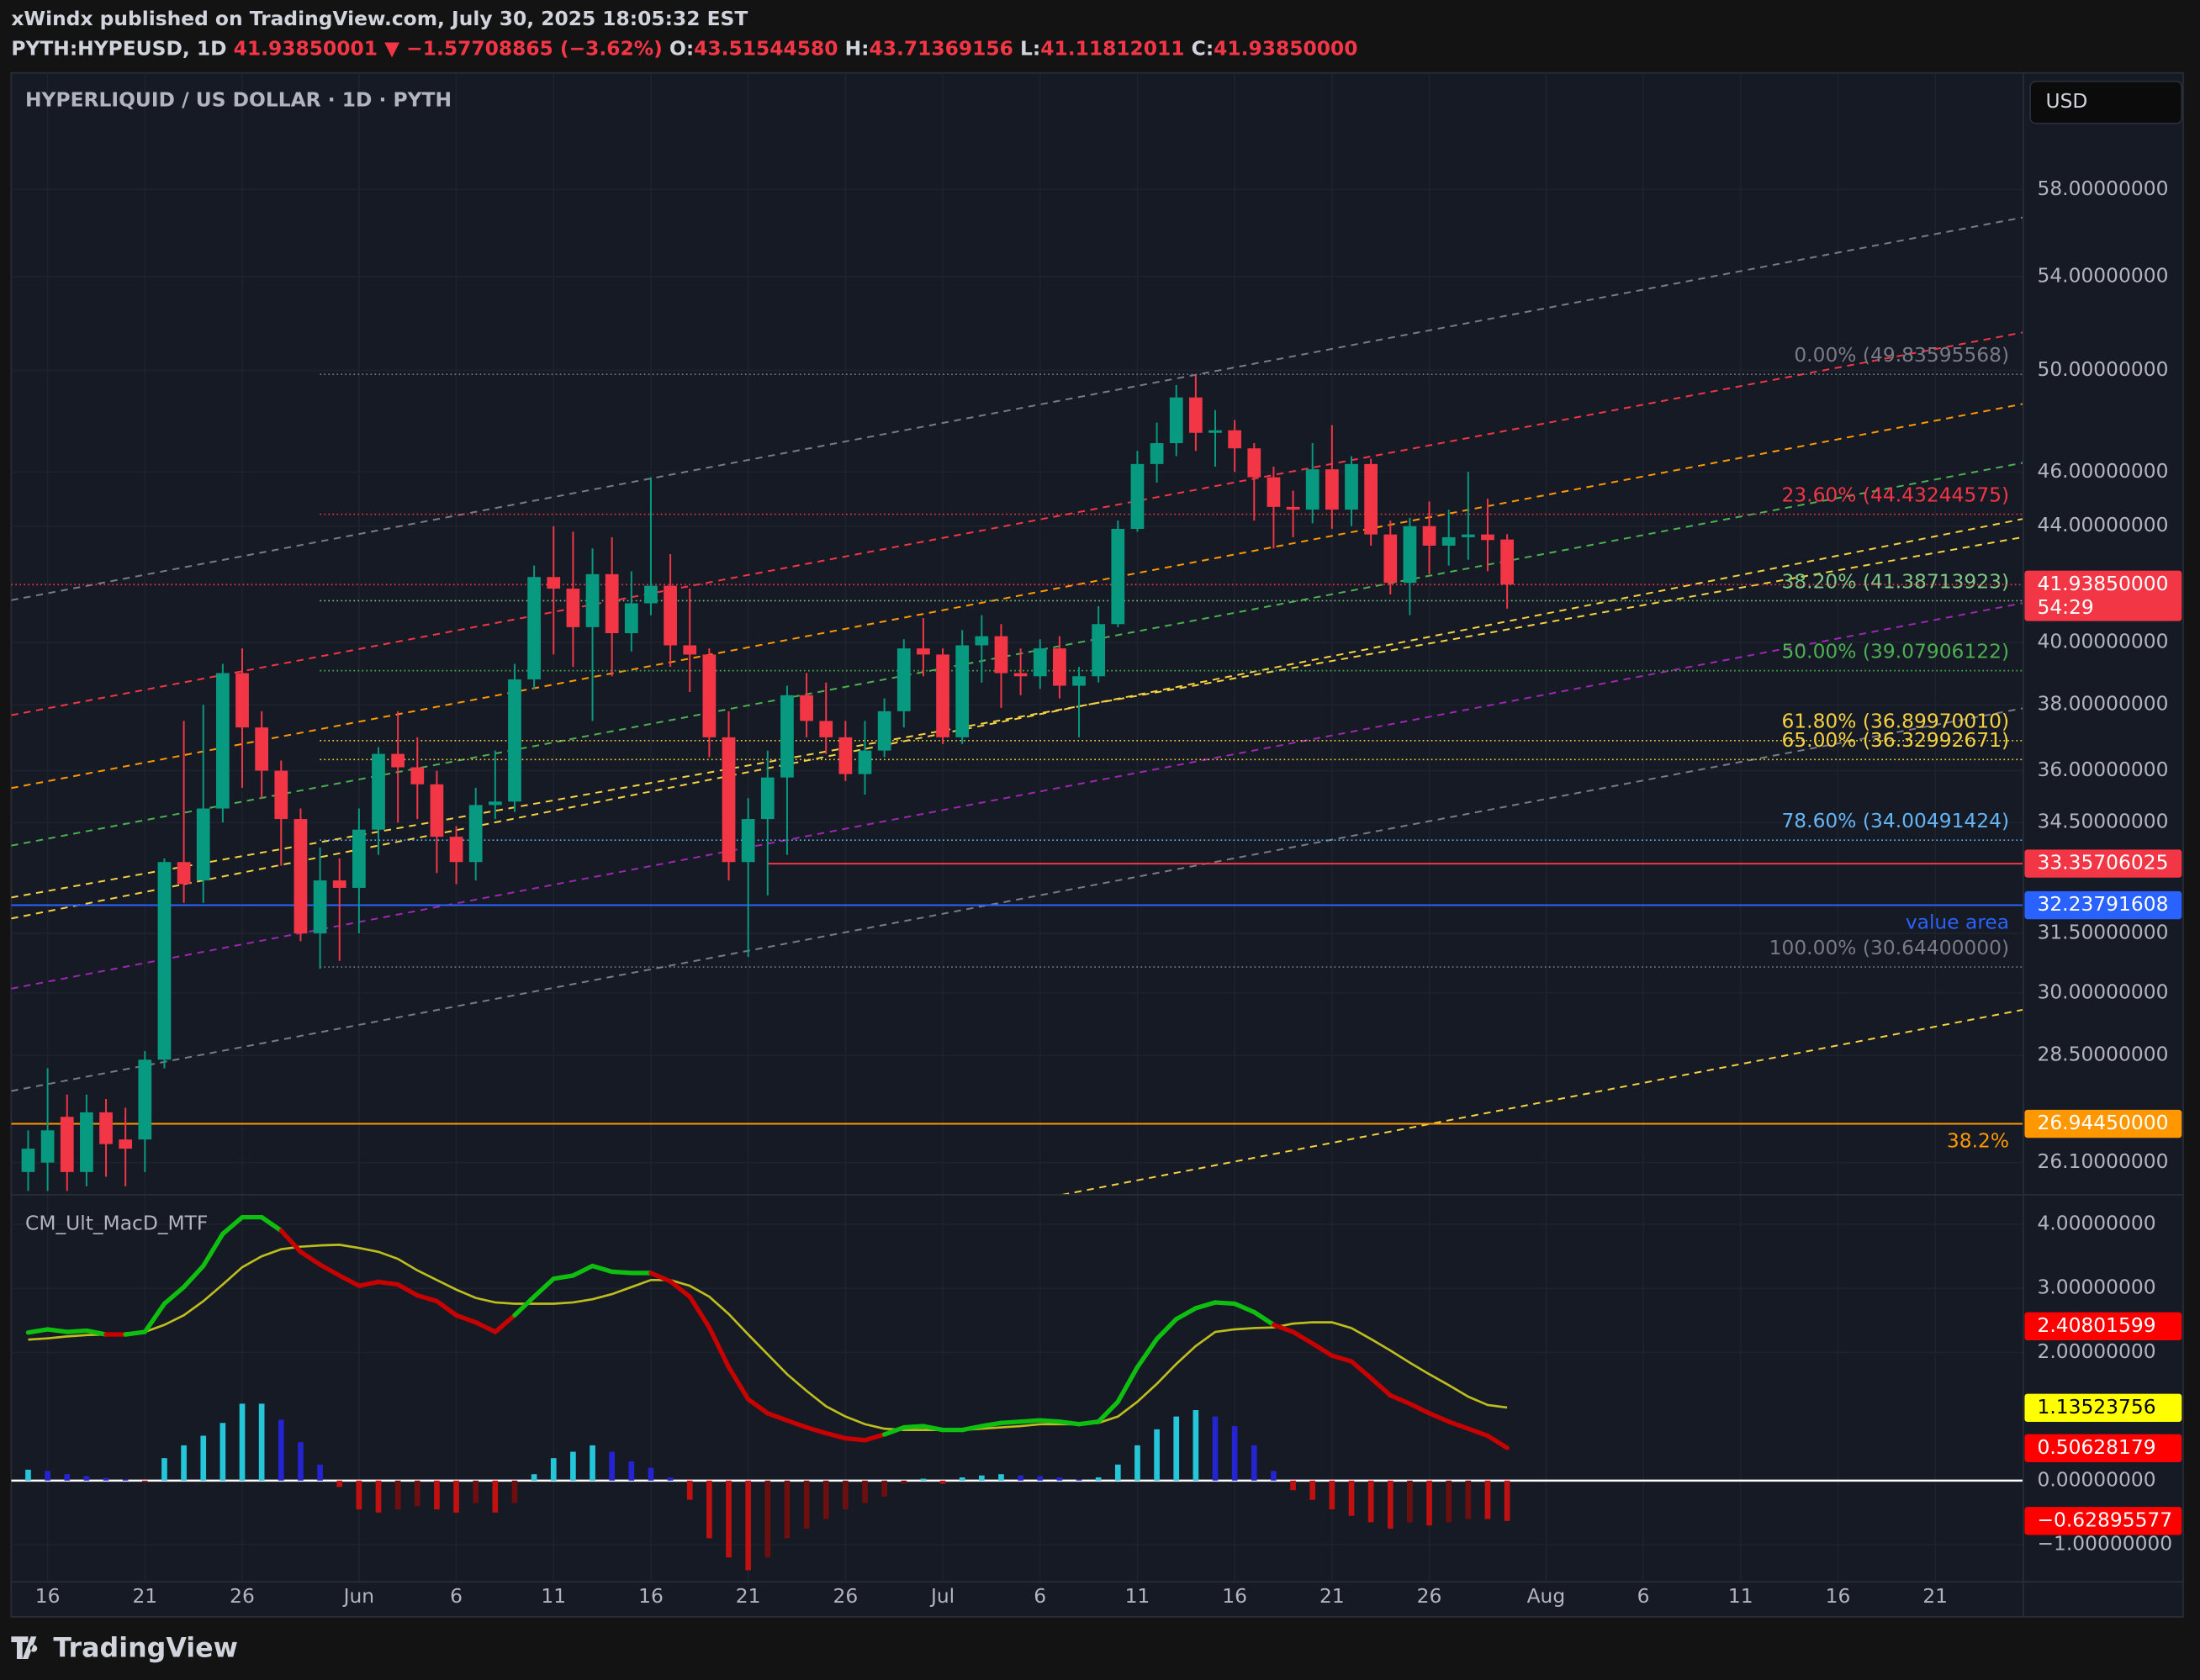 The height and width of the screenshot is (1680, 2200). Describe the element at coordinates (2106, 102) in the screenshot. I see `currency-button` at that location.